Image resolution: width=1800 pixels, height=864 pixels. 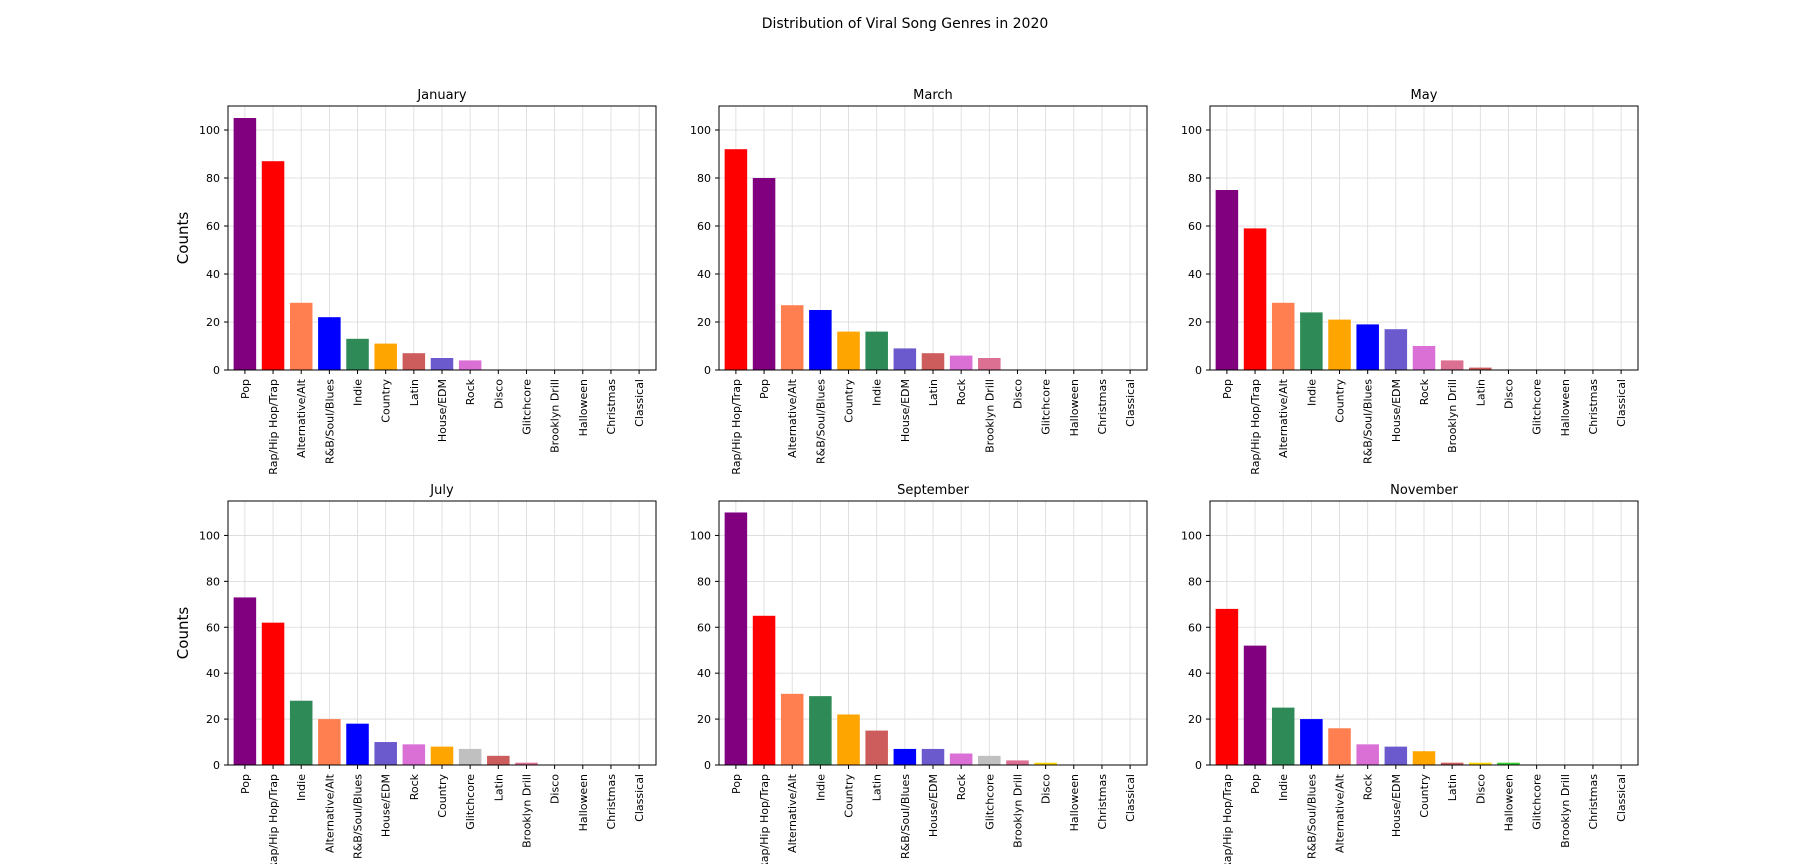 I want to click on march-ytick-label: 40, so click(x=704, y=274).